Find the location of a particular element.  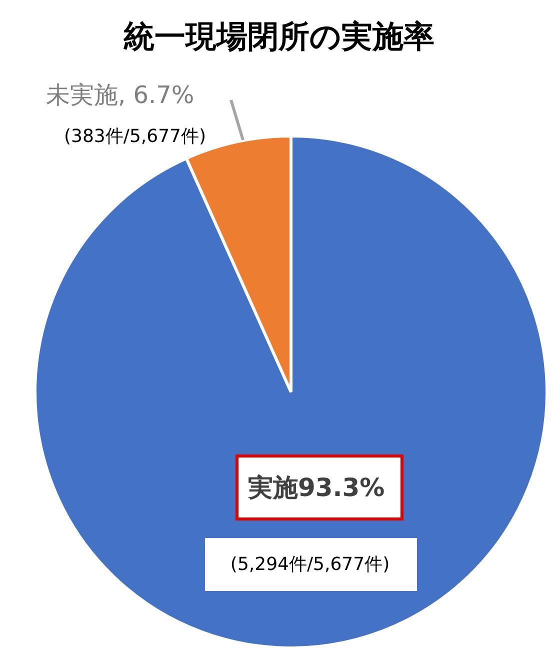

data-label: , 6.7% is located at coordinates (156, 95).